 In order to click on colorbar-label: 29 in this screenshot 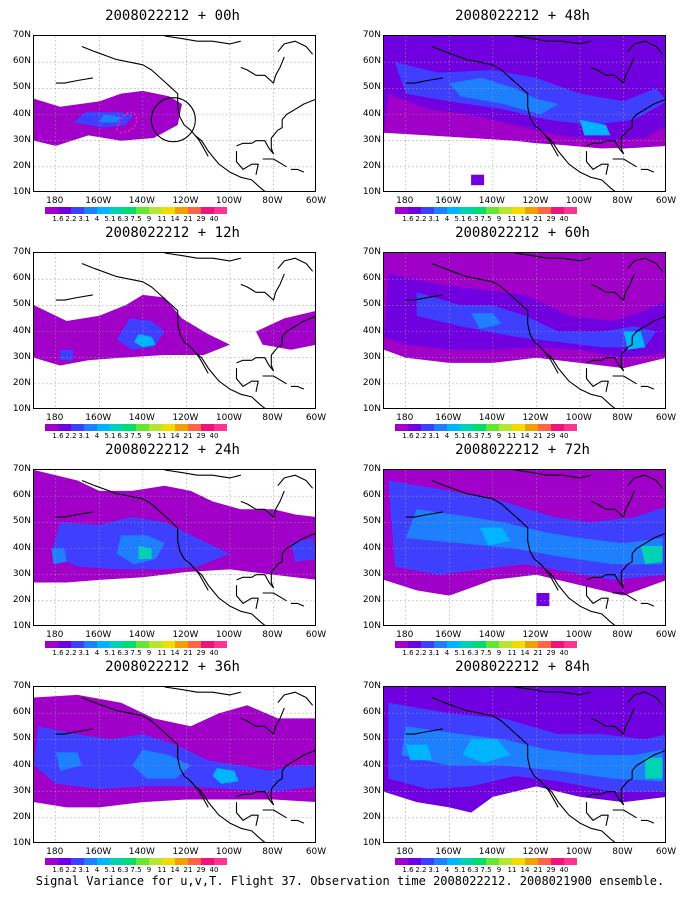, I will do `click(551, 219)`.